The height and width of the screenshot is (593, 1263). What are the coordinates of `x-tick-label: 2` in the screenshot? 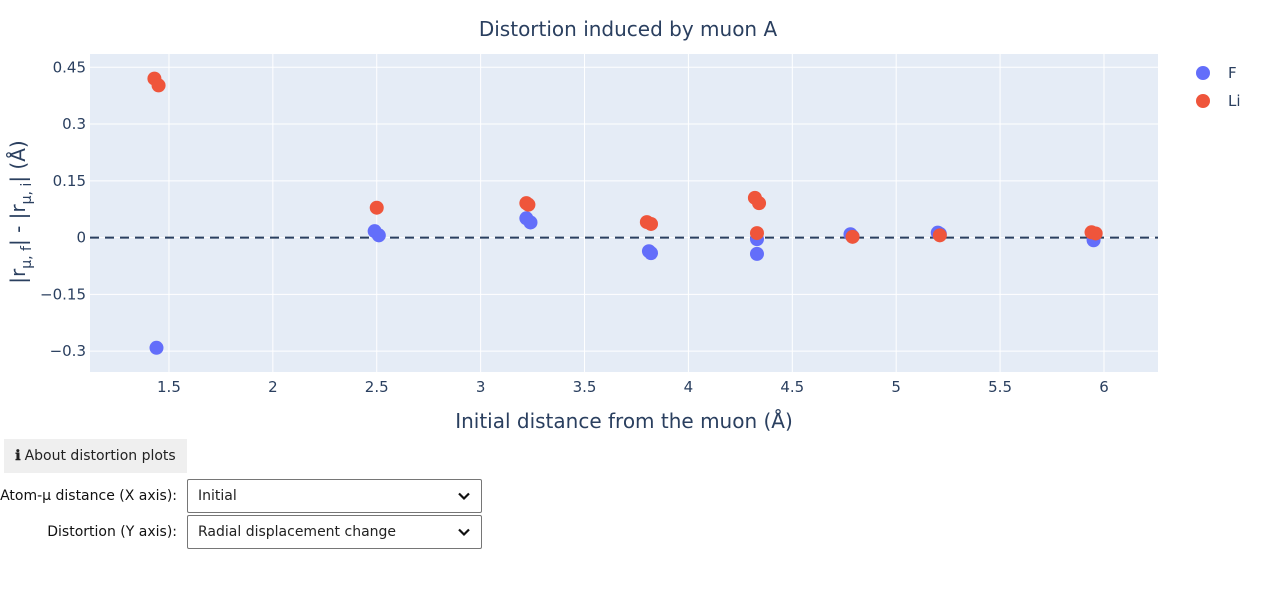 It's located at (273, 387).